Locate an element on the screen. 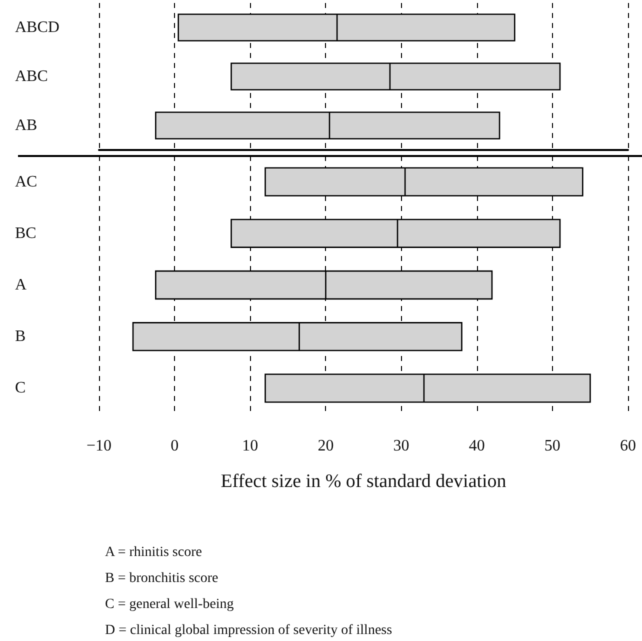 Image resolution: width=642 pixels, height=641 pixels. y-tick-label: B is located at coordinates (20, 337).